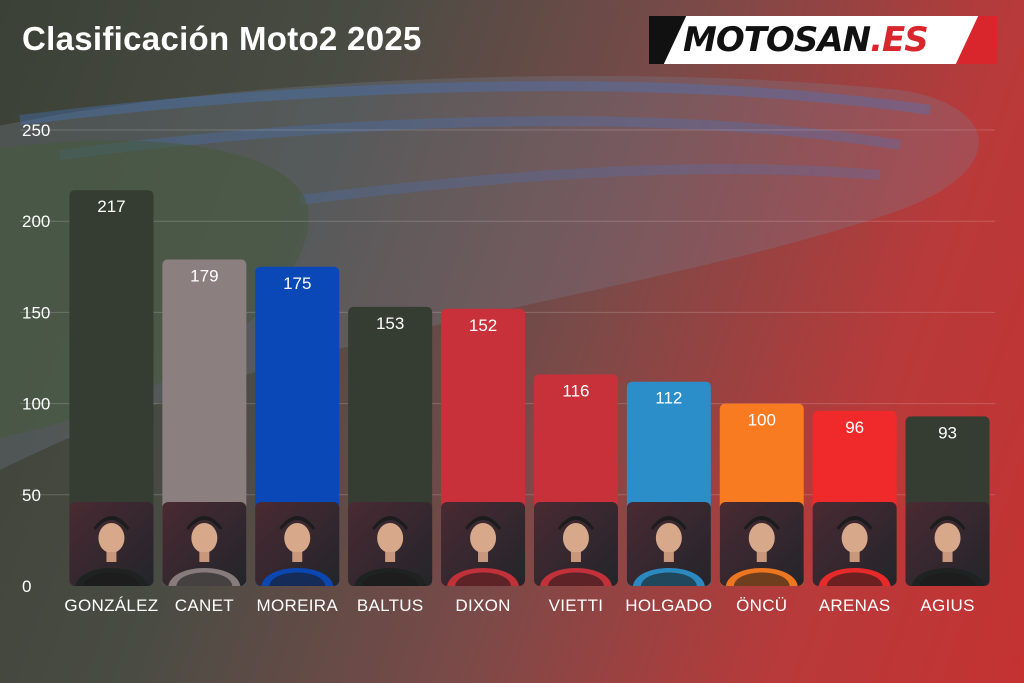  Describe the element at coordinates (26, 586) in the screenshot. I see `y-tick-label: 0` at that location.